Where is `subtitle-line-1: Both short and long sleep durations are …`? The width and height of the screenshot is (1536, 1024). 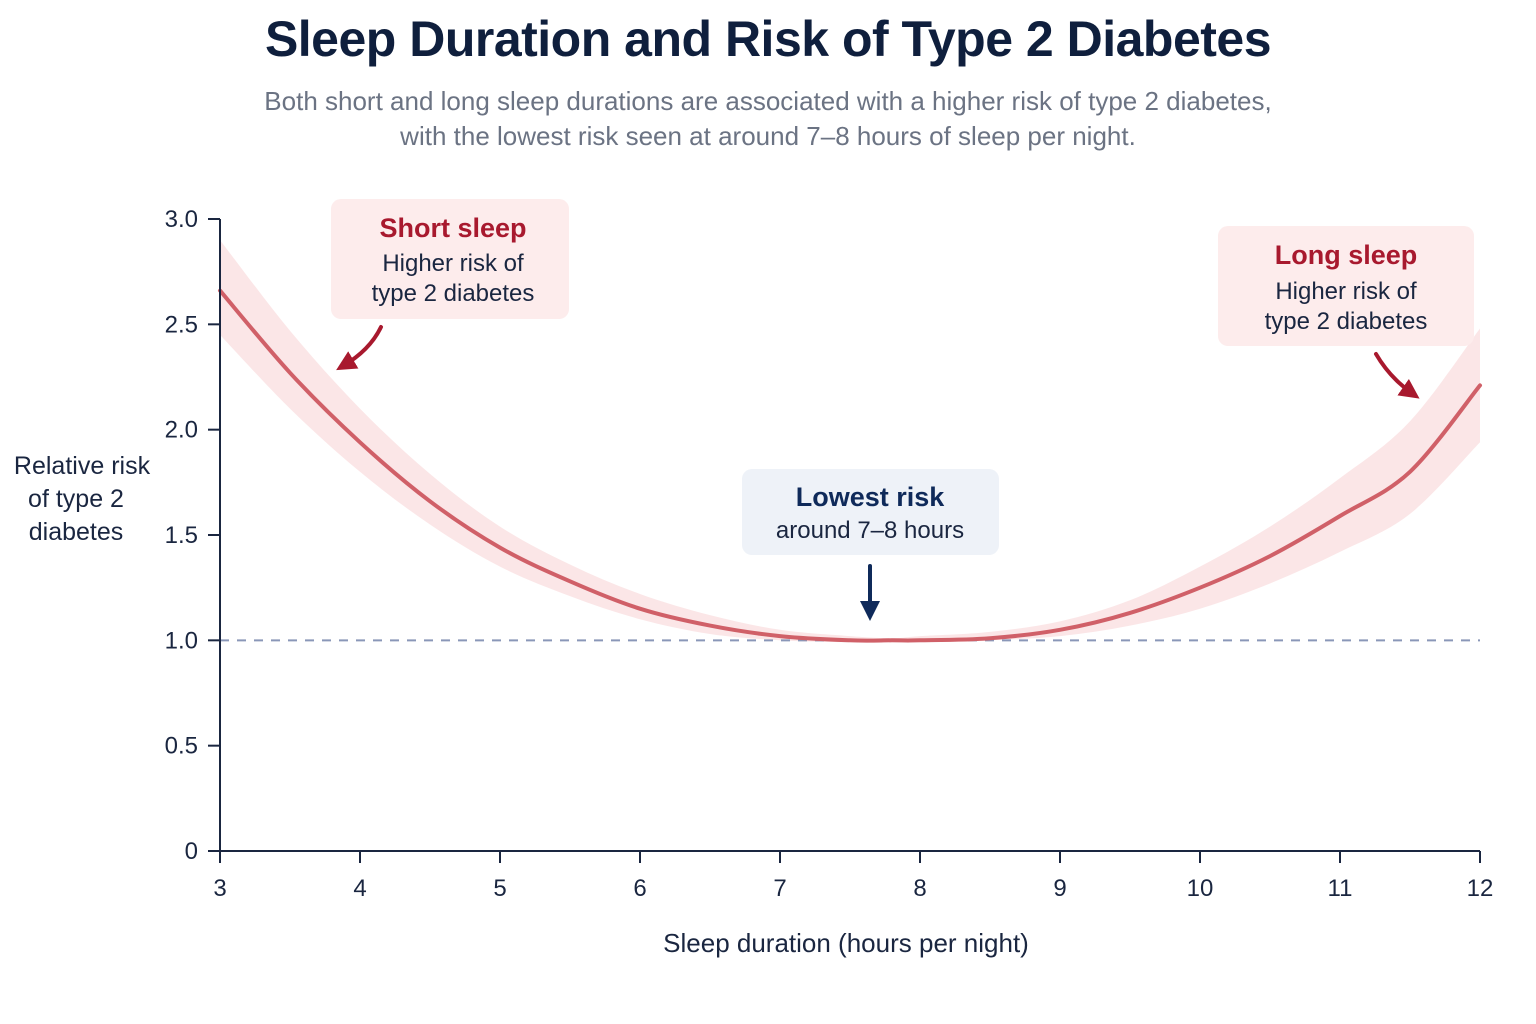 subtitle-line-1: Both short and long sleep durations are … is located at coordinates (768, 101).